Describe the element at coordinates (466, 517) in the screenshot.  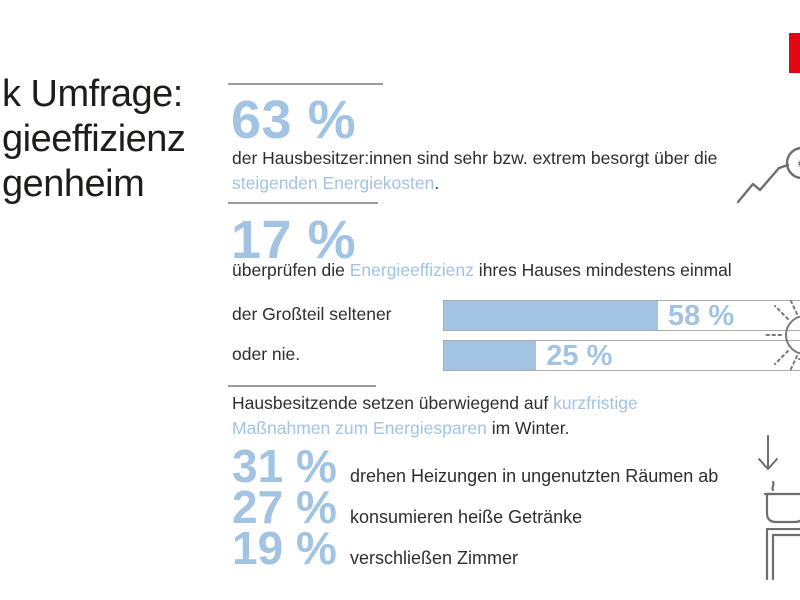
I see `measure-text: konsumieren heiße Getränke` at that location.